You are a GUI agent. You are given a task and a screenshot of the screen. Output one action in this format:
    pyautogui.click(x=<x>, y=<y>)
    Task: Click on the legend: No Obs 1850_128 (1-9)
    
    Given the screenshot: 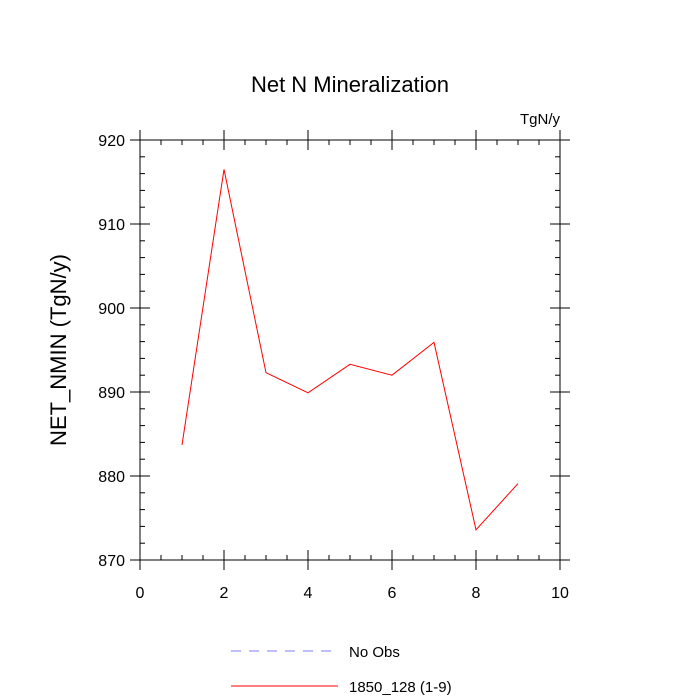 What is the action you would take?
    pyautogui.click(x=341, y=670)
    